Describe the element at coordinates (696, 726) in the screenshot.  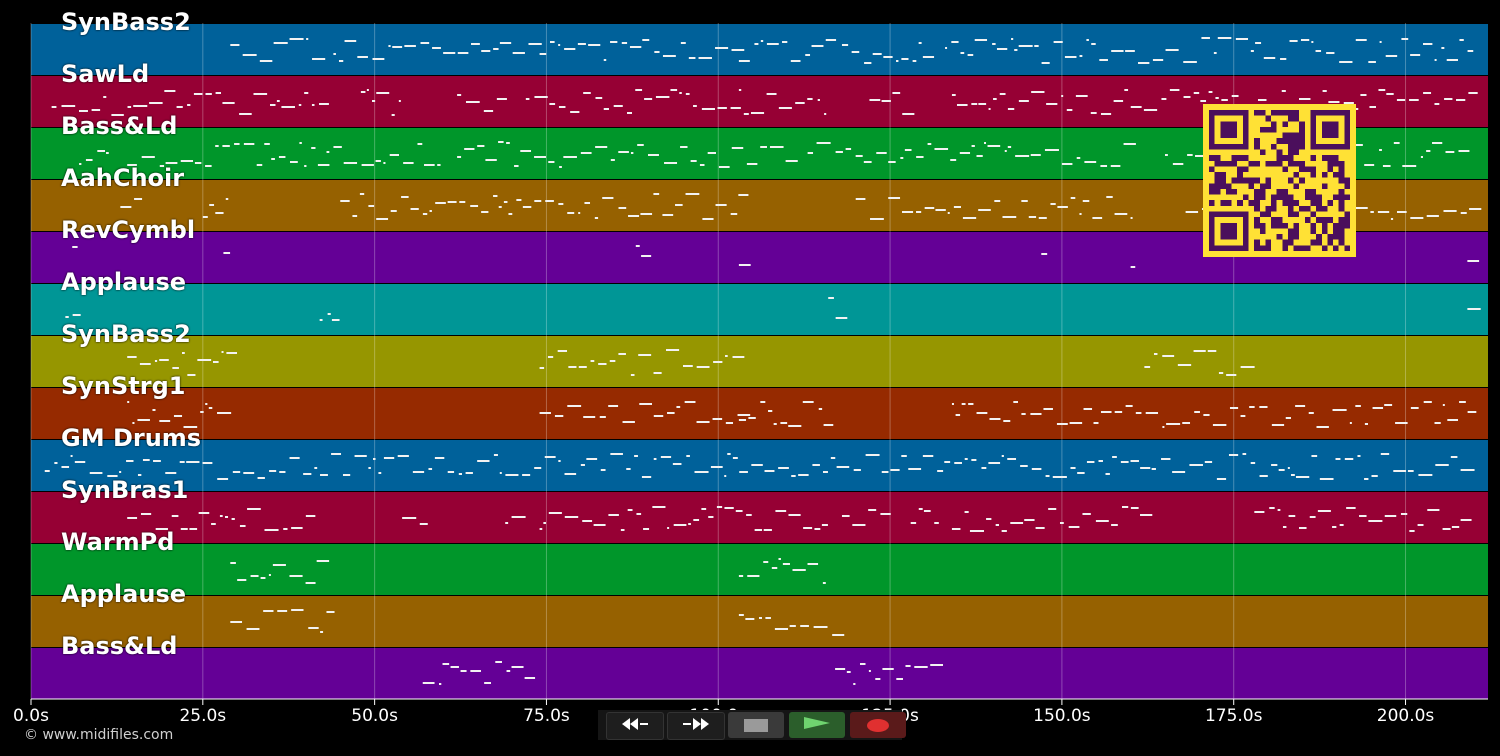
I see `fast-forward-button` at that location.